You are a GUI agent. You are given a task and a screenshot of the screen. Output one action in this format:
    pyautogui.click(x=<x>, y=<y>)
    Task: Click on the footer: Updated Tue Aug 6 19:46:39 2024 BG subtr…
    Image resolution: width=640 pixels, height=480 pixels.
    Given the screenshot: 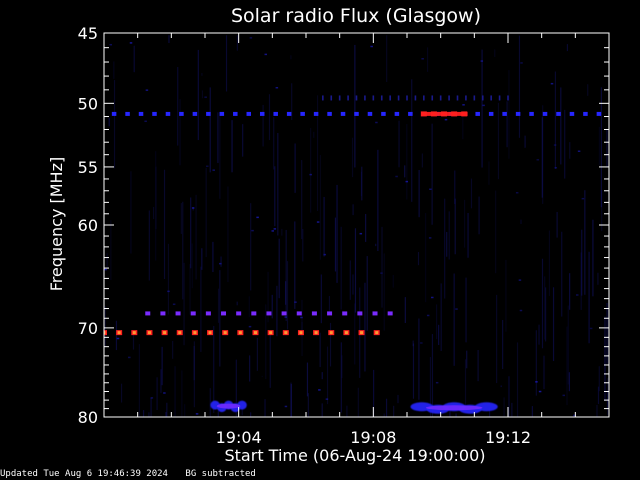 What is the action you would take?
    pyautogui.click(x=320, y=474)
    